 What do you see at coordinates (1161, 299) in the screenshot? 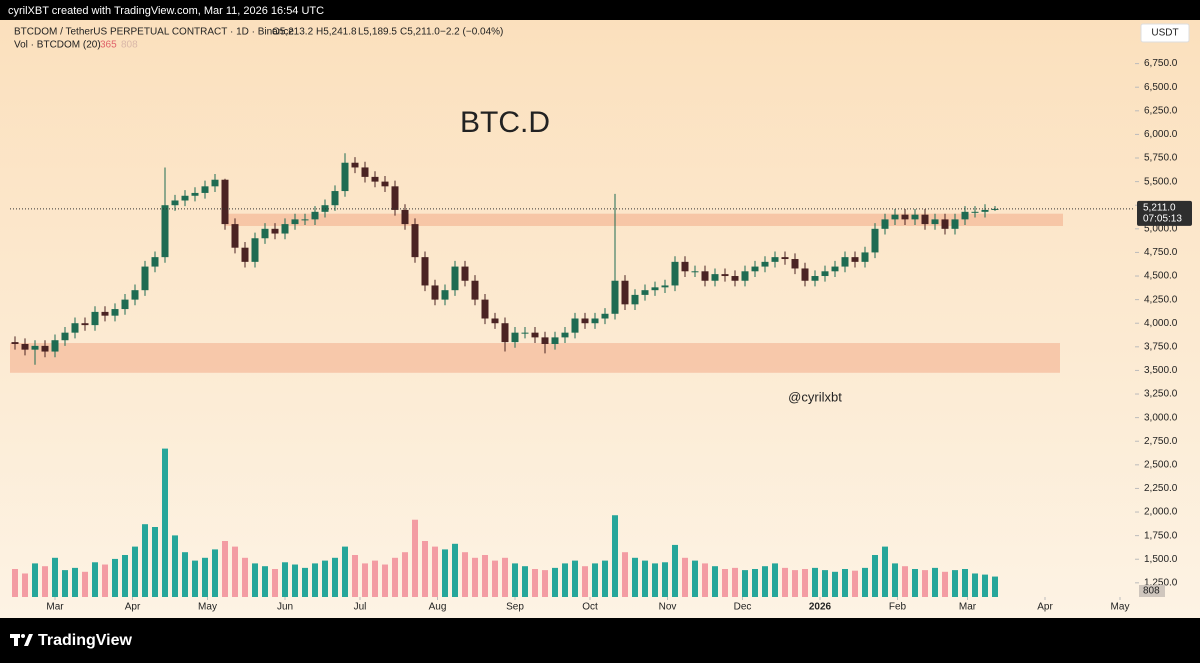
I see `y-tick-label: 4,250.0` at bounding box center [1161, 299].